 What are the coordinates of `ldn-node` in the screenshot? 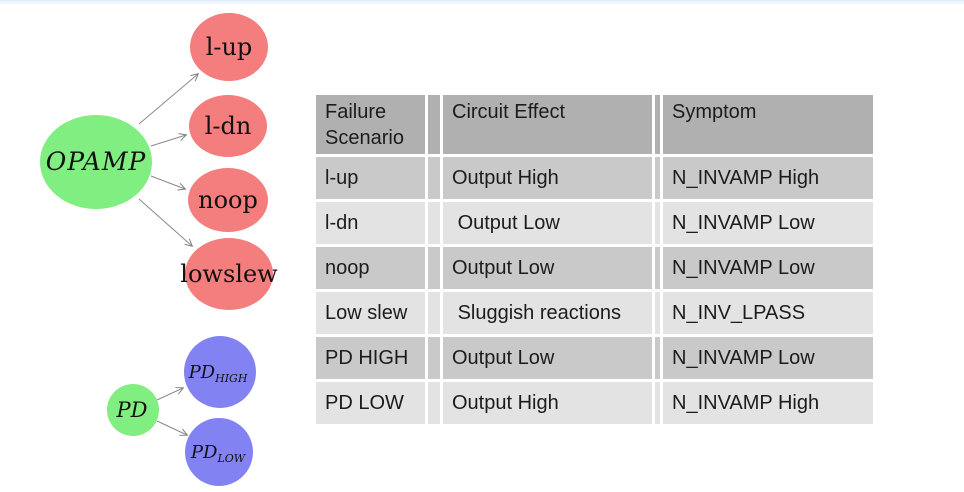 It's located at (228, 126).